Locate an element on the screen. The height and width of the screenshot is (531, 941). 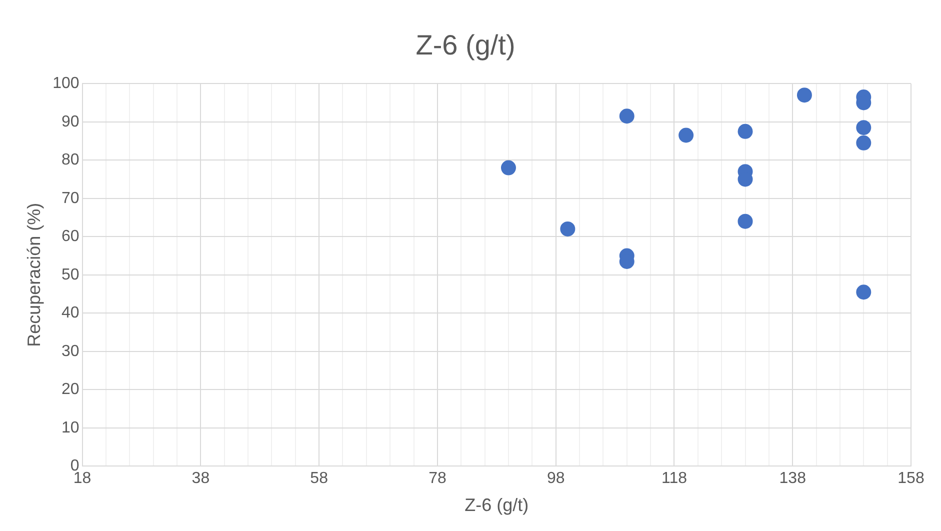
x-tick-label: 38 is located at coordinates (201, 479).